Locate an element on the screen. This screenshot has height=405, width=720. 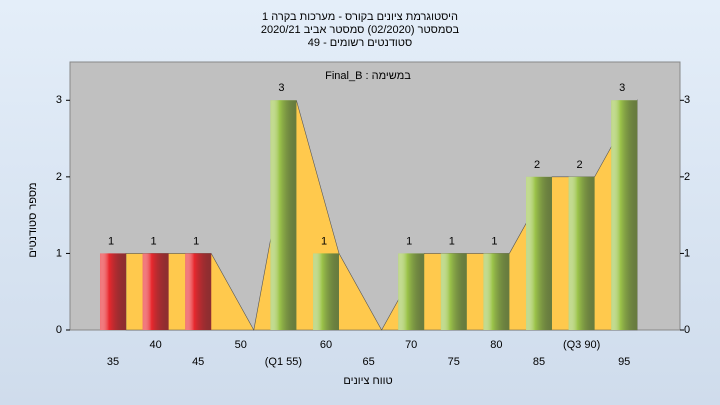
x-tick-label: 80 is located at coordinates (496, 345).